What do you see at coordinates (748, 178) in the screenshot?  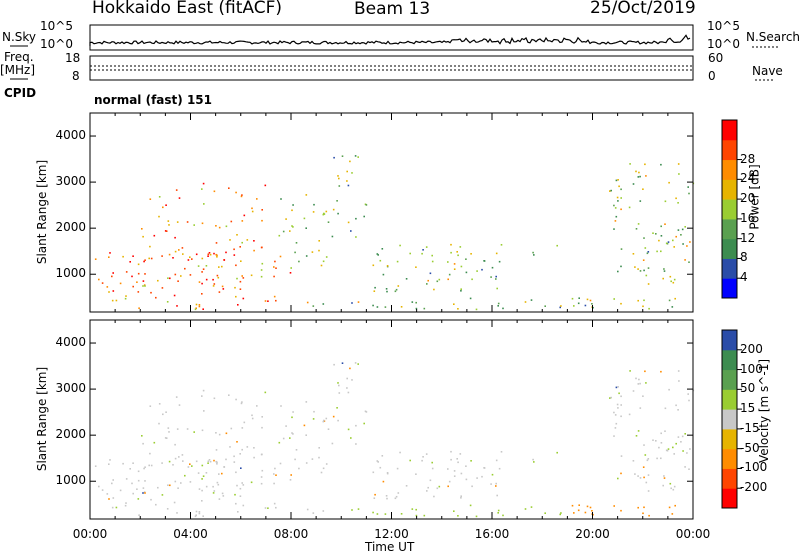 I see `power-colorbar-tick-label: 24` at bounding box center [748, 178].